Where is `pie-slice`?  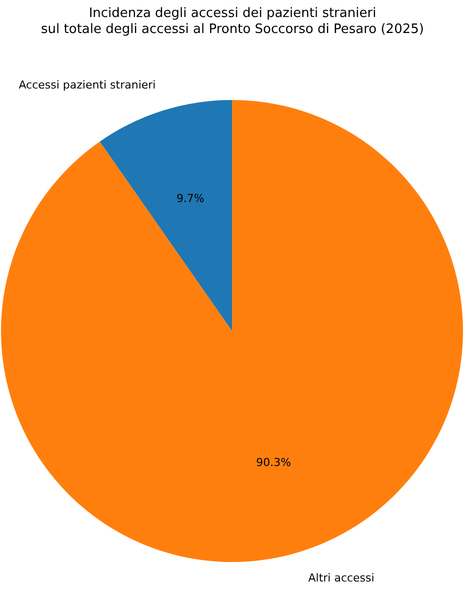
pie-slice is located at coordinates (166, 215).